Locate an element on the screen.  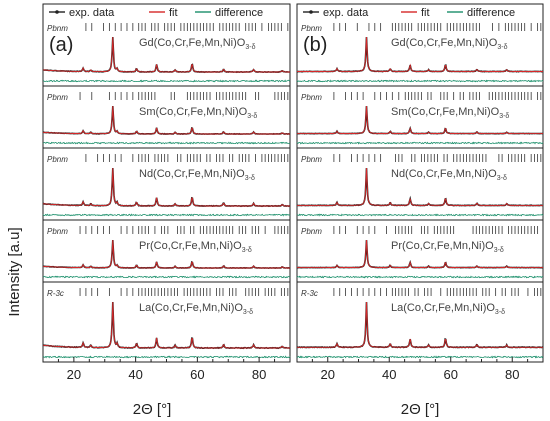
x-axis-title-b: 2Θ [°] is located at coordinates (420, 409).